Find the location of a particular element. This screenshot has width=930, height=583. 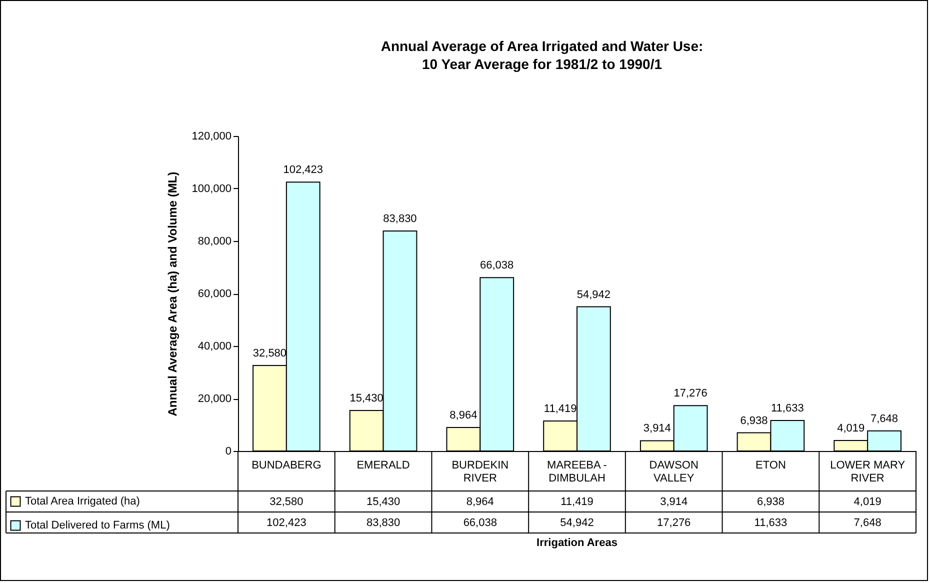

x-tick-label: EMERALD is located at coordinates (383, 466).